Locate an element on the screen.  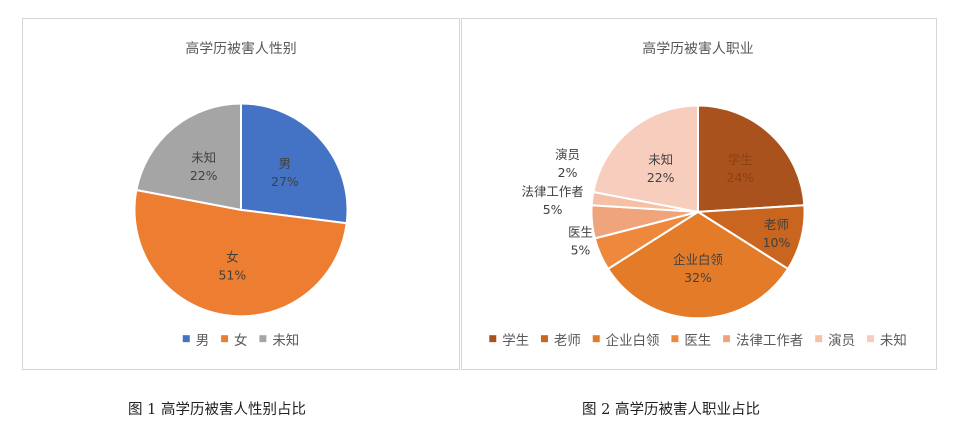
slice-label-name: 女 is located at coordinates (232, 257).